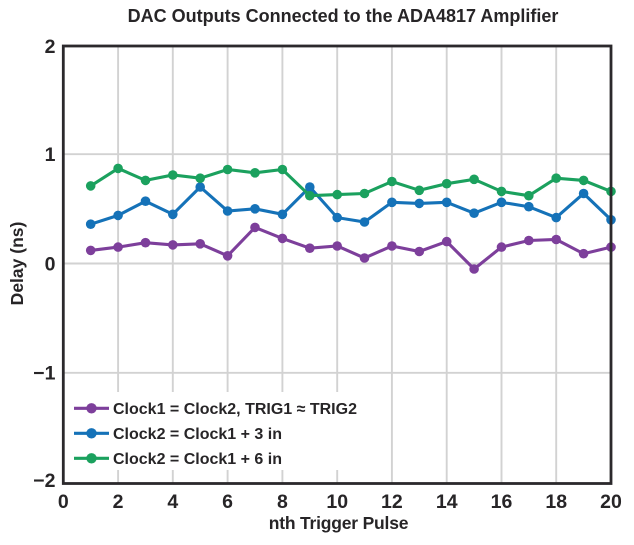 This screenshot has height=545, width=634. What do you see at coordinates (282, 502) in the screenshot?
I see `svg-text: 8` at bounding box center [282, 502].